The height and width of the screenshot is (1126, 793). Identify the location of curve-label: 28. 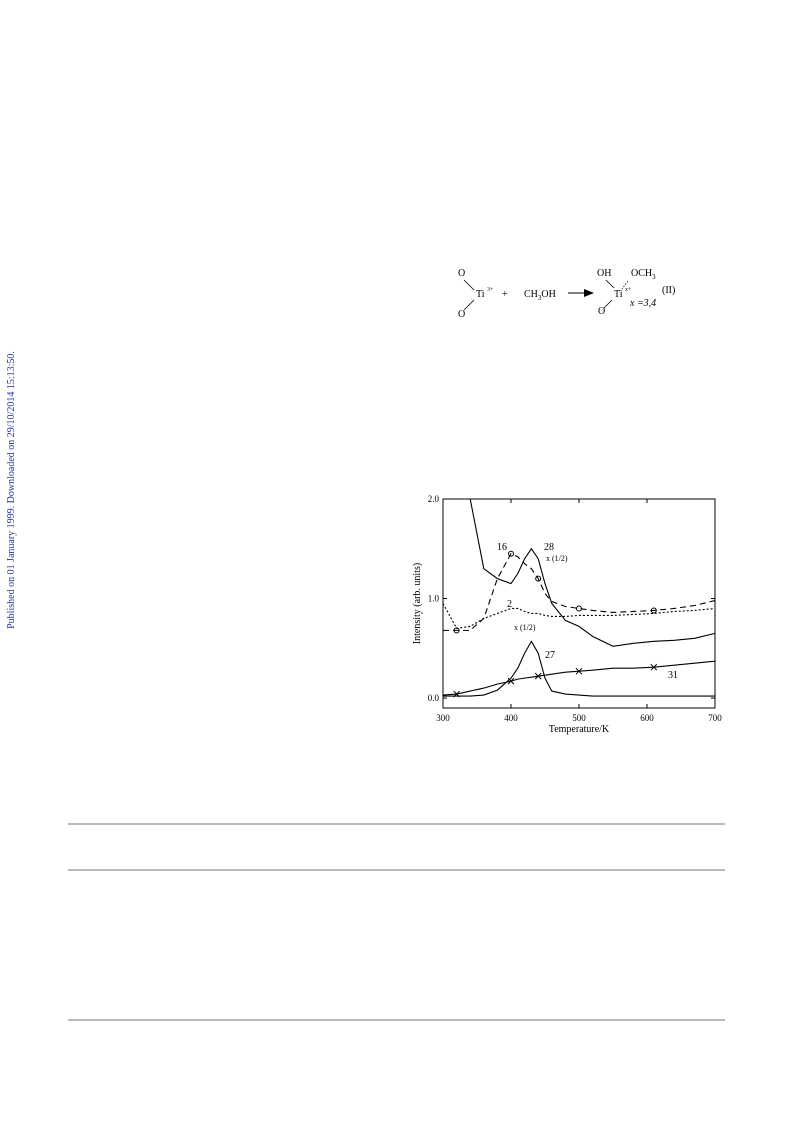
(549, 547).